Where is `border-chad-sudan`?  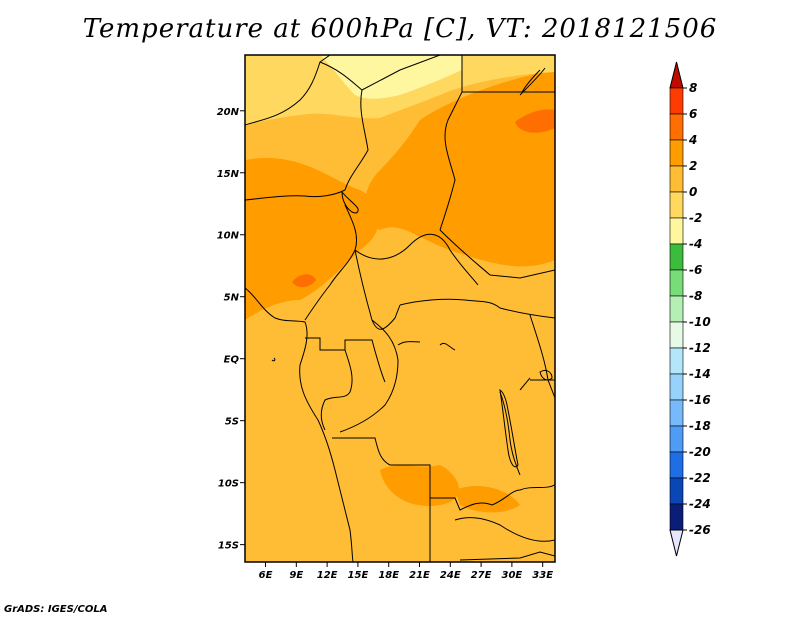 border-chad-sudan is located at coordinates (451, 161).